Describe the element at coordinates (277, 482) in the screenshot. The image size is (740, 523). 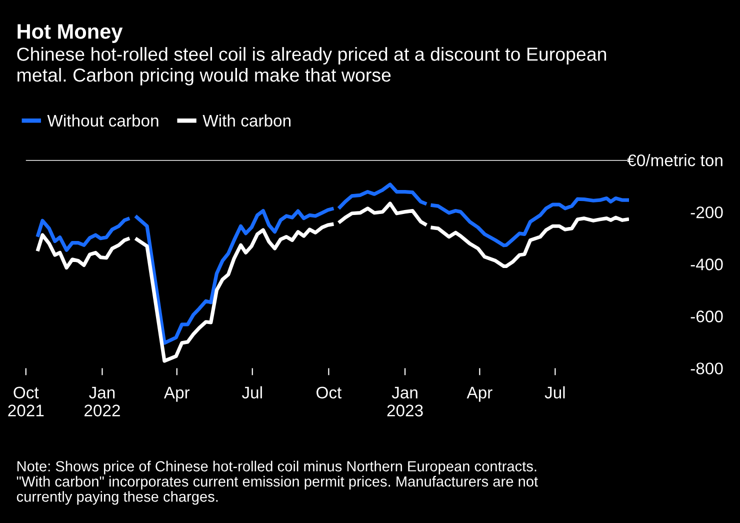
I see `text: Note: Shows price of Chinese hot-rolled coil minus Northern European contracts. "With carbon" incorporates current emission permit prices. Manufacturers are not currently paying these charges.` at that location.